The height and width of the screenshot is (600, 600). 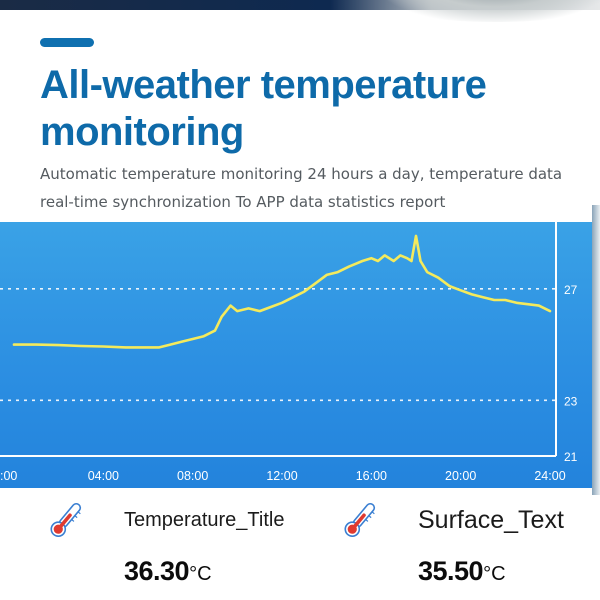 I want to click on x-tick-label: 20:00, so click(x=460, y=476).